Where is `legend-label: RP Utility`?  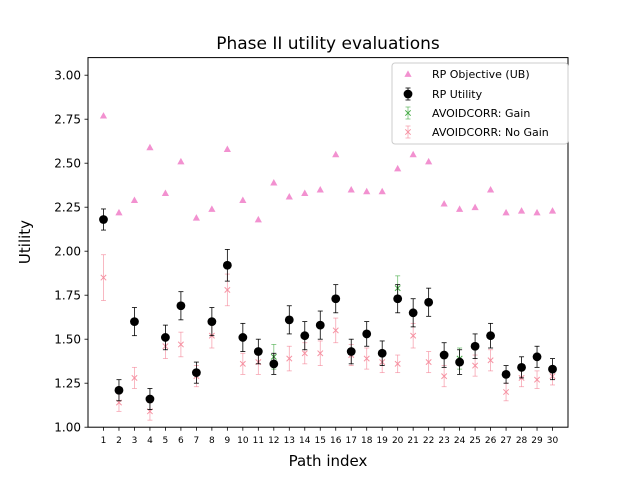
legend-label: RP Utility is located at coordinates (457, 94).